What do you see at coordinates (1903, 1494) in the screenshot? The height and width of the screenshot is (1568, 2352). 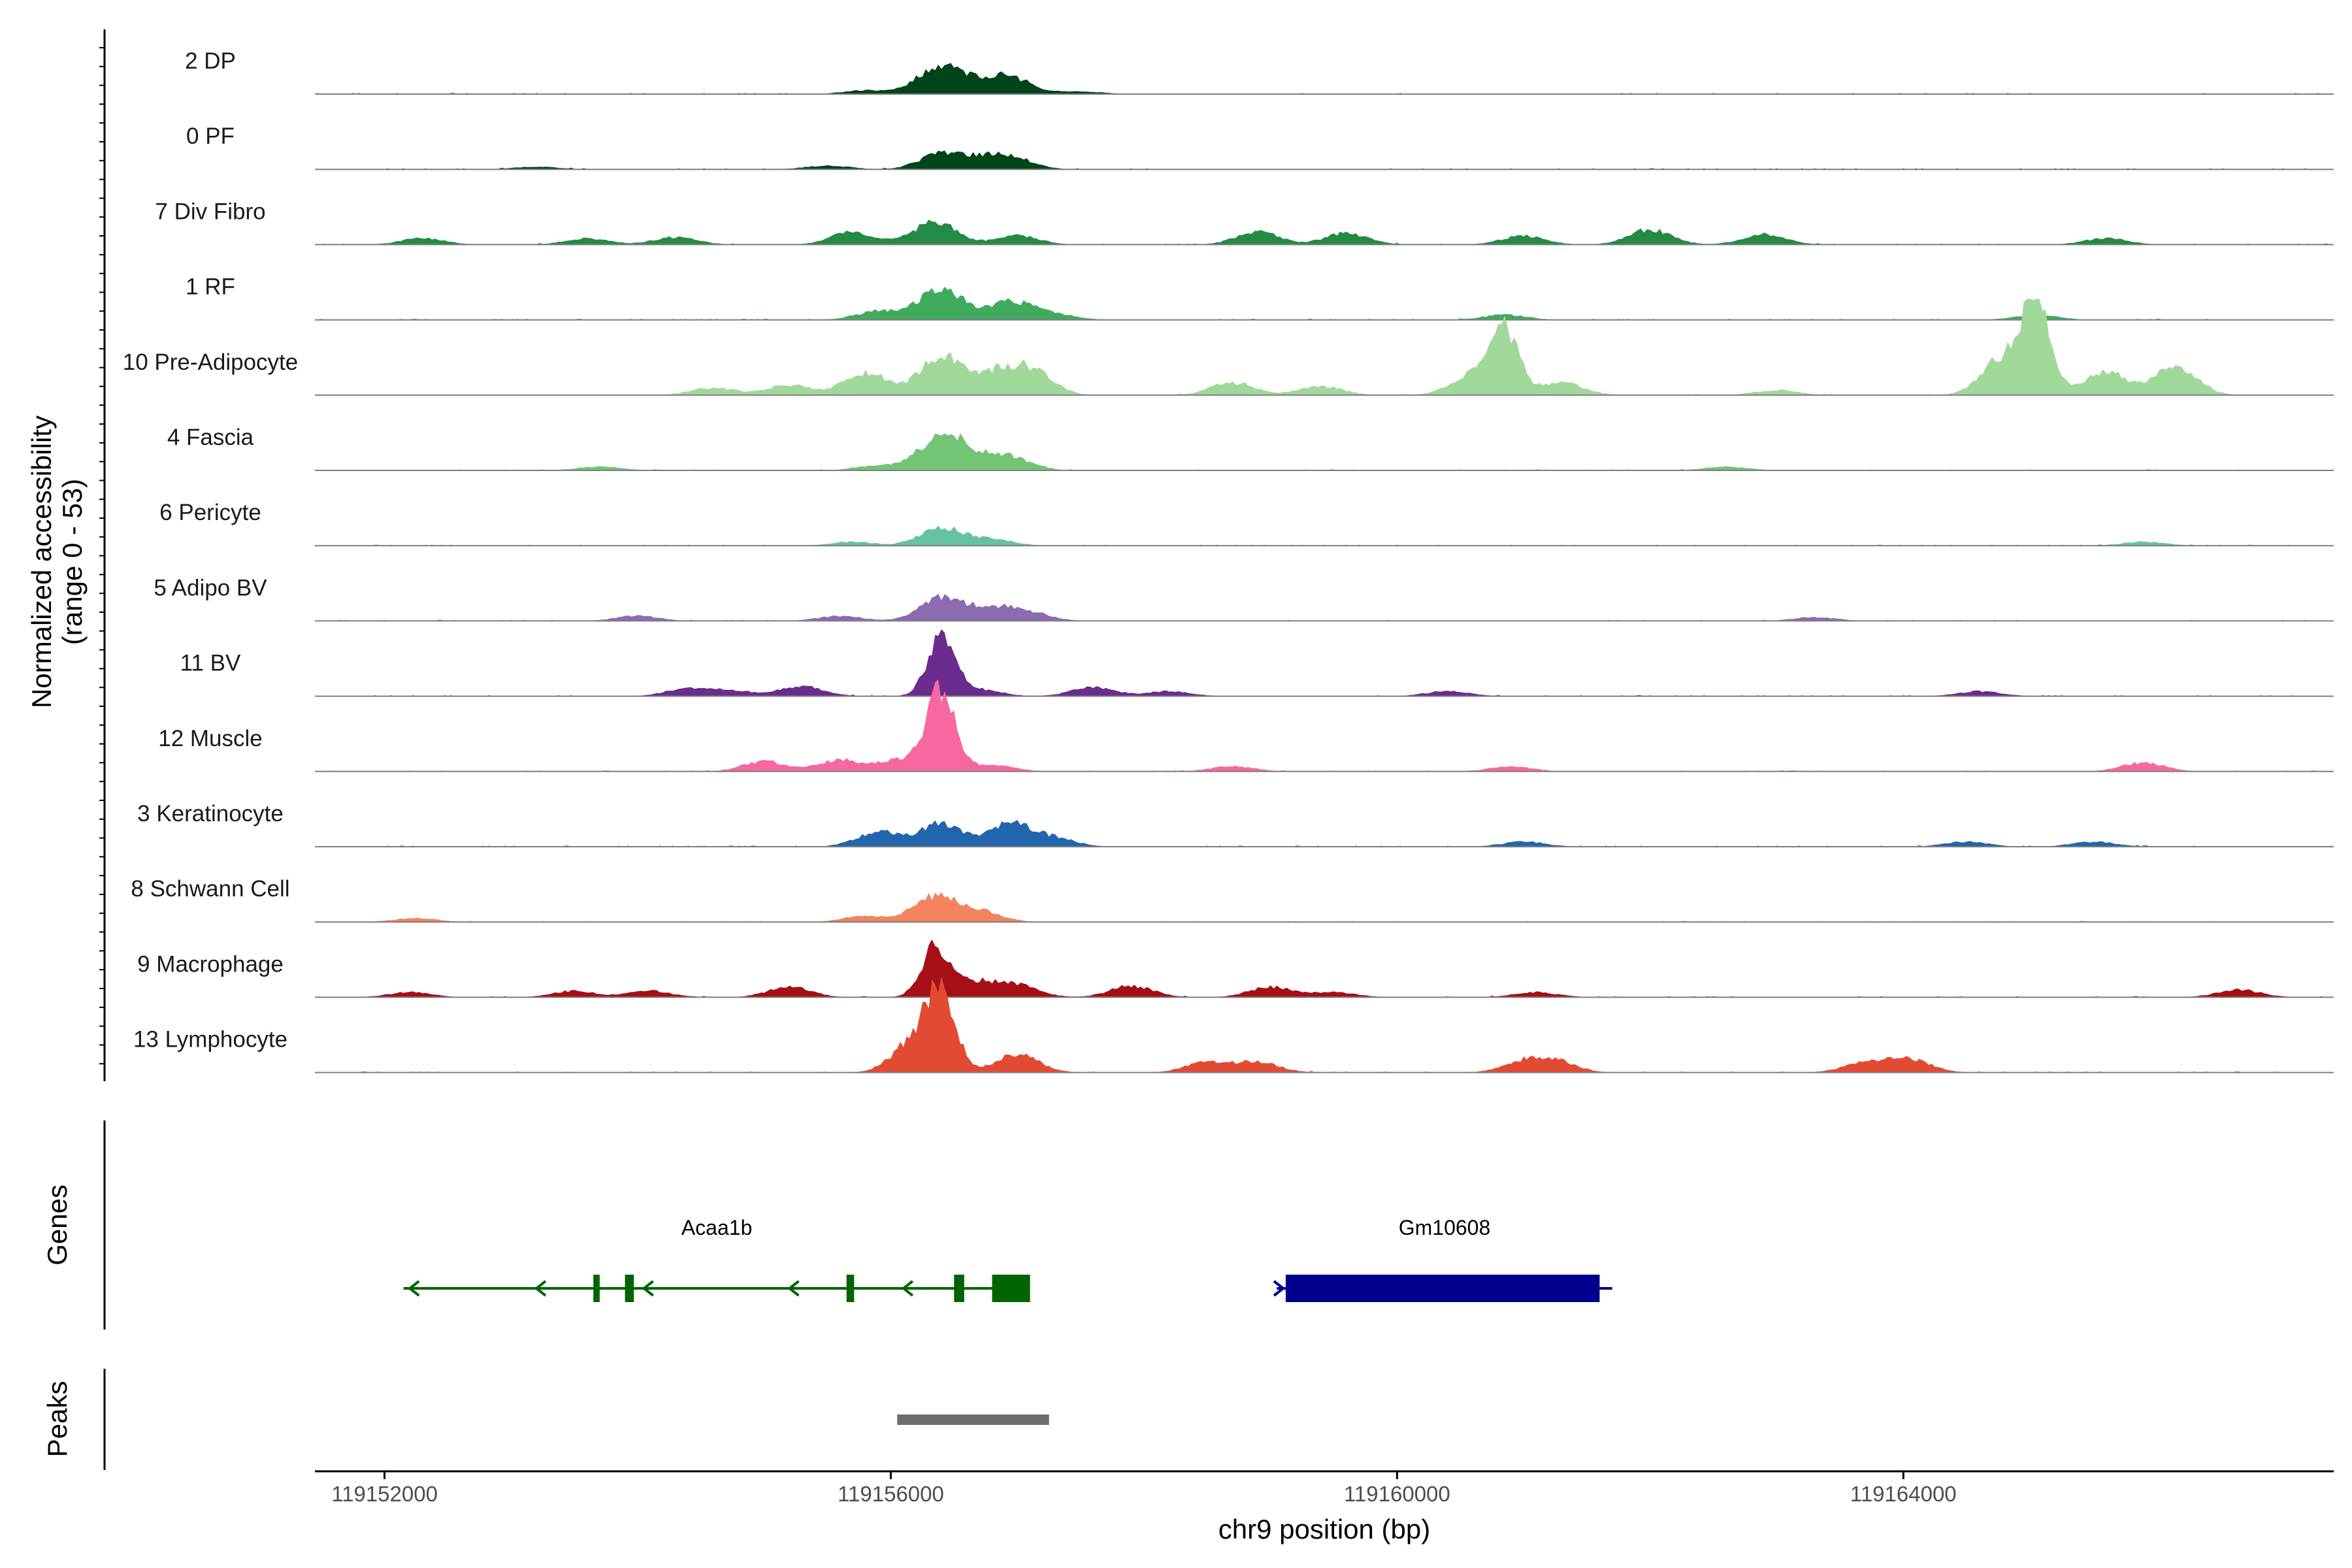 I see `x-tick-label-3: 119164000` at bounding box center [1903, 1494].